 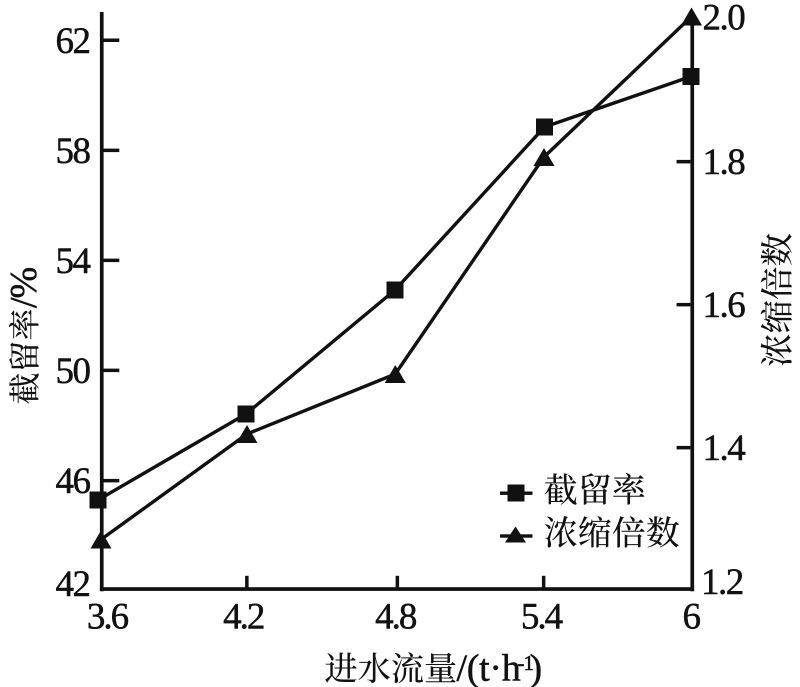 I want to click on svg-text: 6, so click(x=692, y=617).